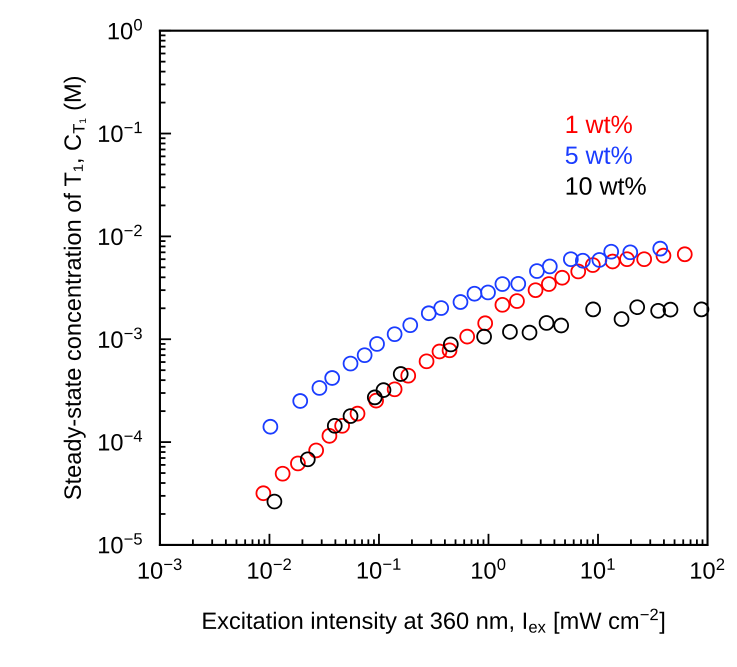  What do you see at coordinates (379, 568) in the screenshot?
I see `x-tick-label: 10$^{−1}$` at bounding box center [379, 568].